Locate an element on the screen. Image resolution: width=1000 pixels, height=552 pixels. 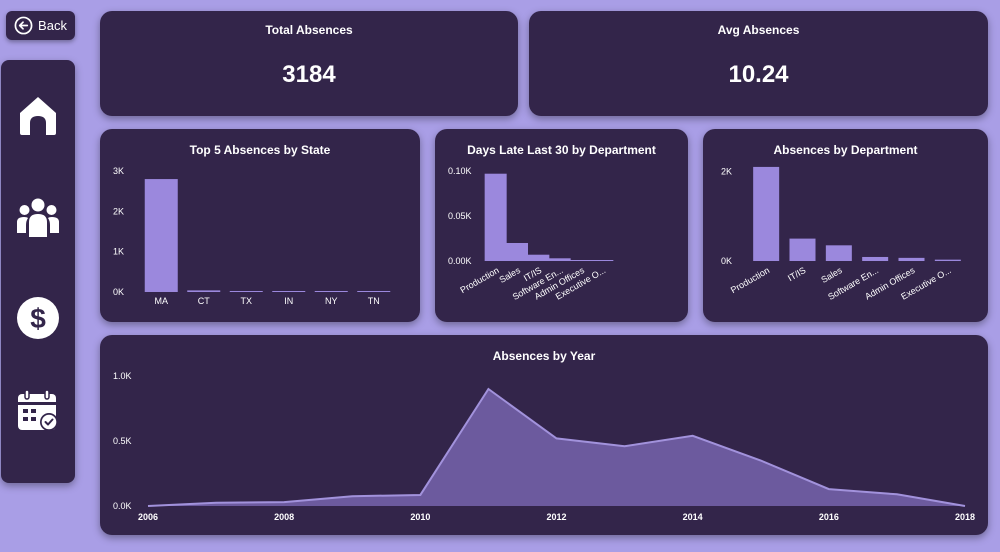
state-bar-chart: 0K 1K 2K 3K MA CT TX IN NY TN is located at coordinates (252, 236).